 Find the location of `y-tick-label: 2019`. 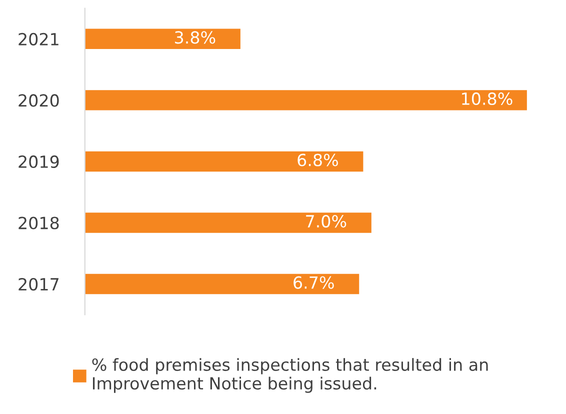

y-tick-label: 2019 is located at coordinates (38, 161).